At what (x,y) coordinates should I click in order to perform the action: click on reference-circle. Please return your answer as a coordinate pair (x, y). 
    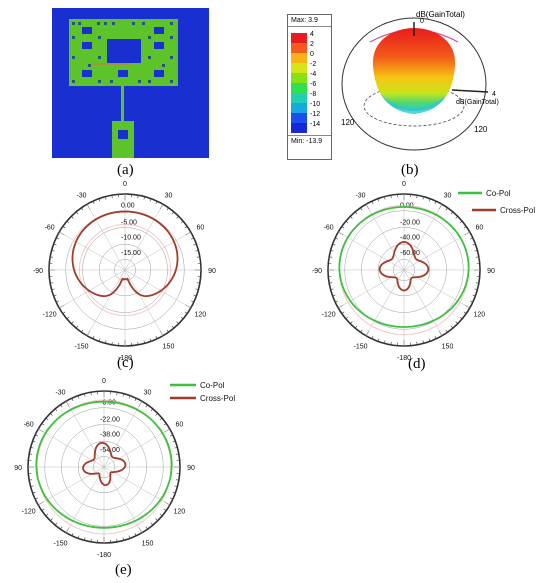
    Looking at the image, I should click on (125, 270).